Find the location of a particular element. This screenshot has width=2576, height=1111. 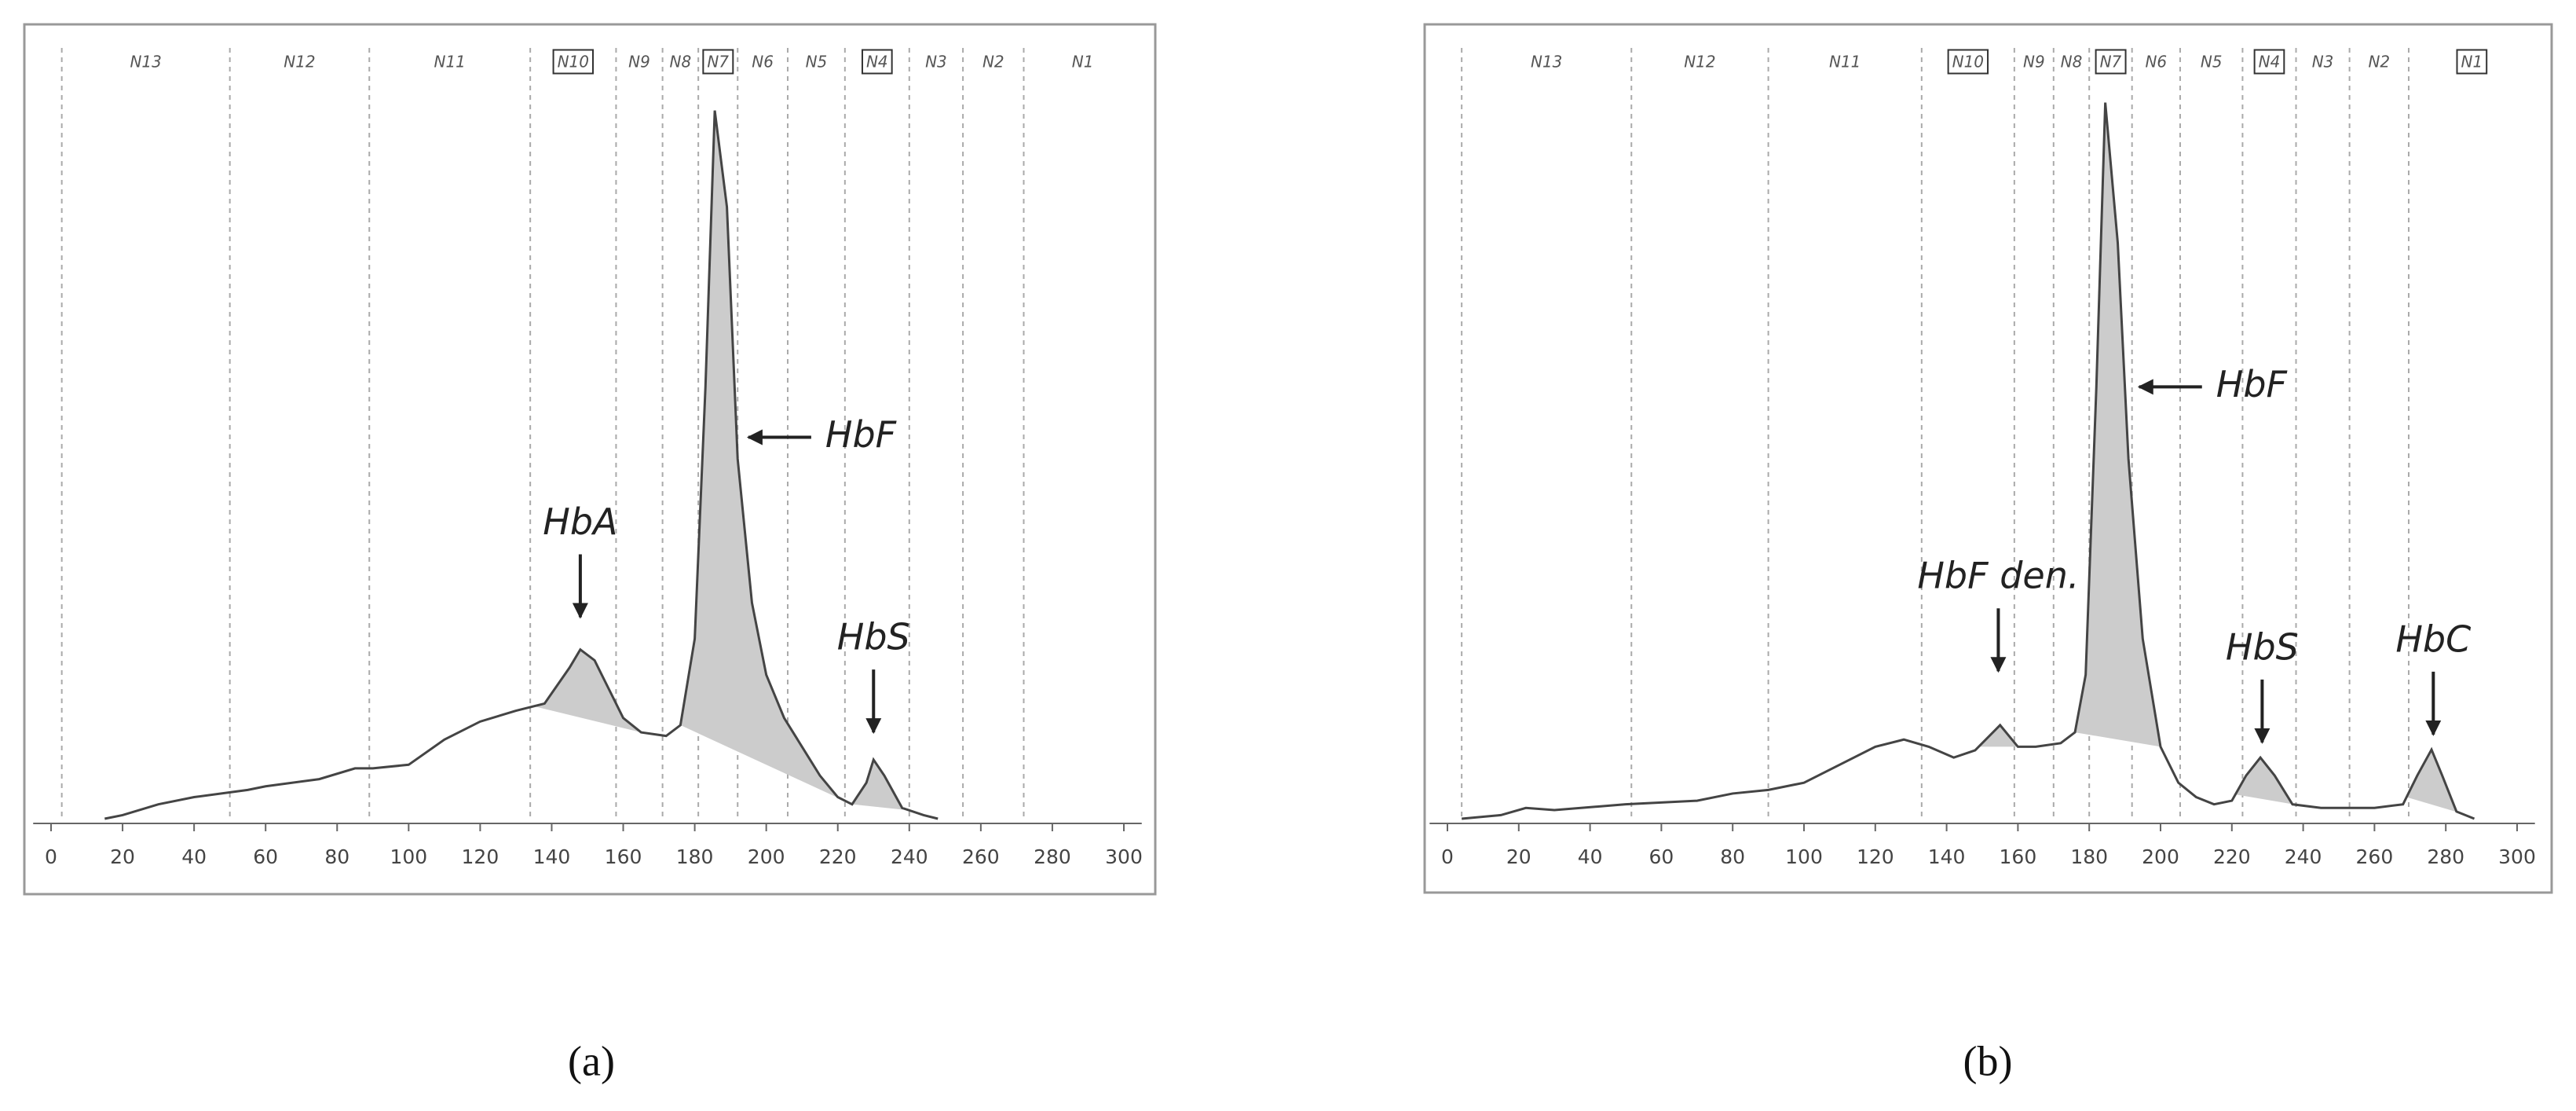

caption: (b) is located at coordinates (1988, 1060).